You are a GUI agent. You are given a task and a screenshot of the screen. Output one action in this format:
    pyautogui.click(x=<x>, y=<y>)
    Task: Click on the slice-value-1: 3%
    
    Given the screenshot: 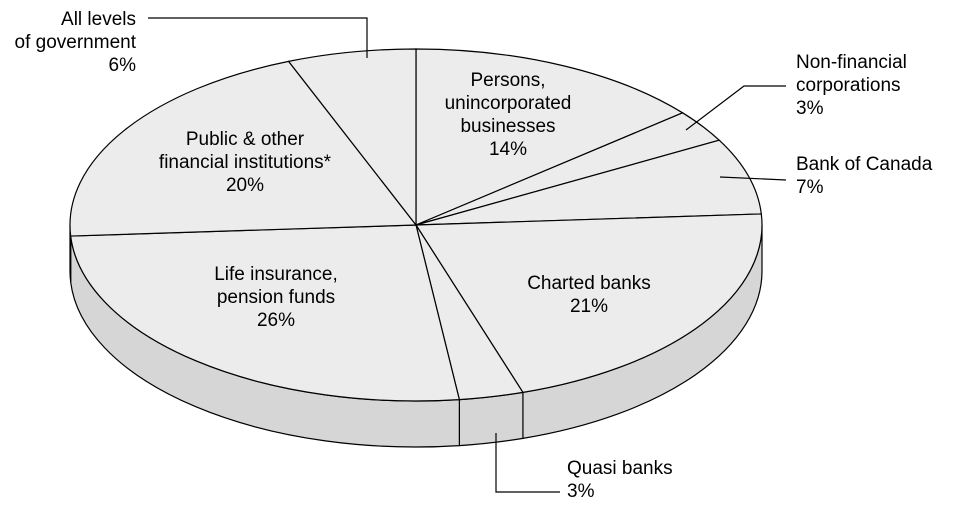 What is the action you would take?
    pyautogui.click(x=810, y=108)
    